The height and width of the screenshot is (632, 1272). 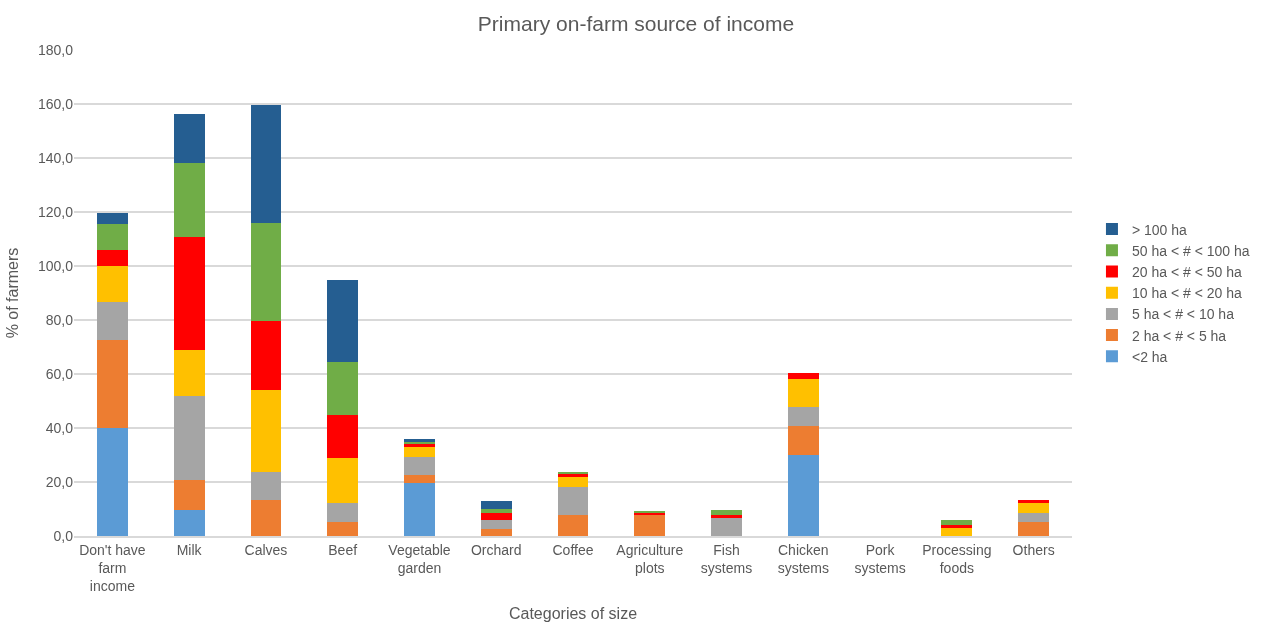 I want to click on y-tick-label: 20,0, so click(x=59, y=481).